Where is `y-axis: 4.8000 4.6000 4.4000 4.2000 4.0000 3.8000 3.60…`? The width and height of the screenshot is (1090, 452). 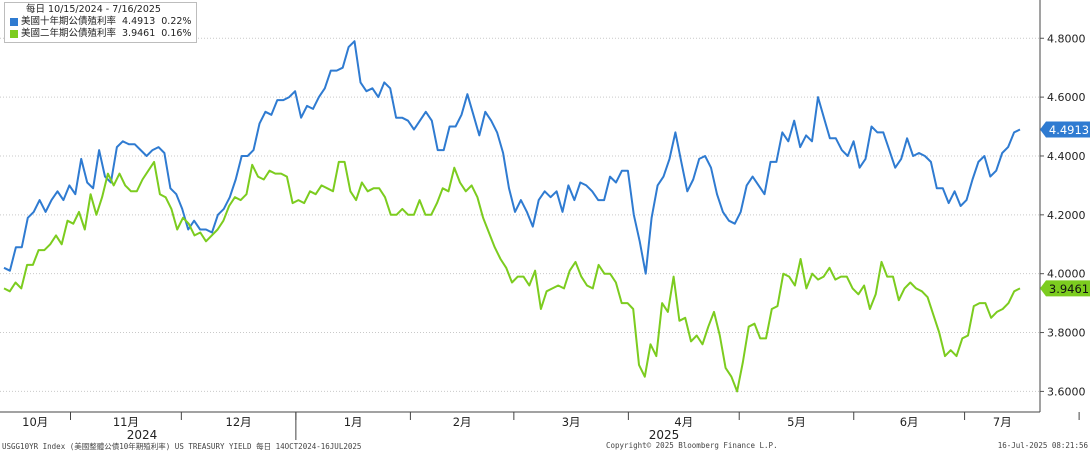 y-axis: 4.8000 4.6000 4.4000 4.2000 4.0000 3.8000 3.60… is located at coordinates (1062, 206).